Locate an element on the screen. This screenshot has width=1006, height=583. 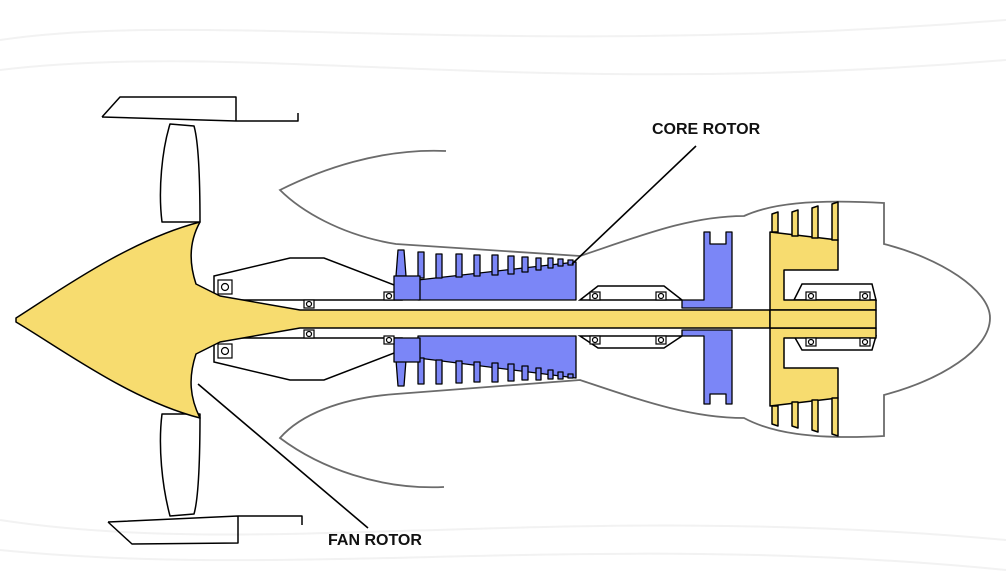
hp-turbine-upper is located at coordinates (707, 270).